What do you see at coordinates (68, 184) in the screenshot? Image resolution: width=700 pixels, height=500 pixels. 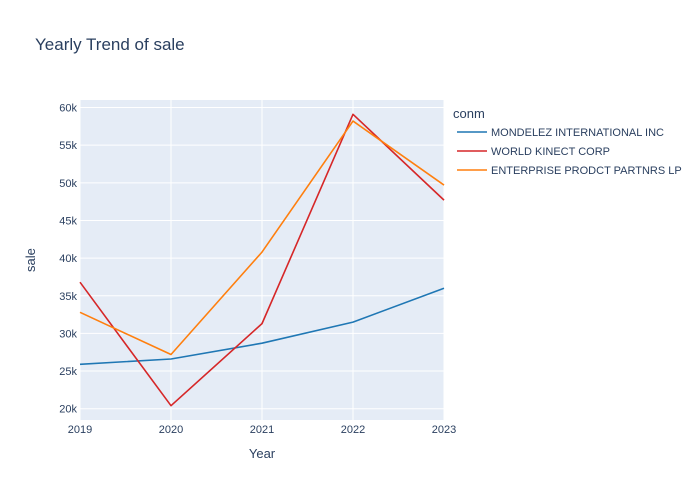 I see `y-tick-label: 50k` at bounding box center [68, 184].